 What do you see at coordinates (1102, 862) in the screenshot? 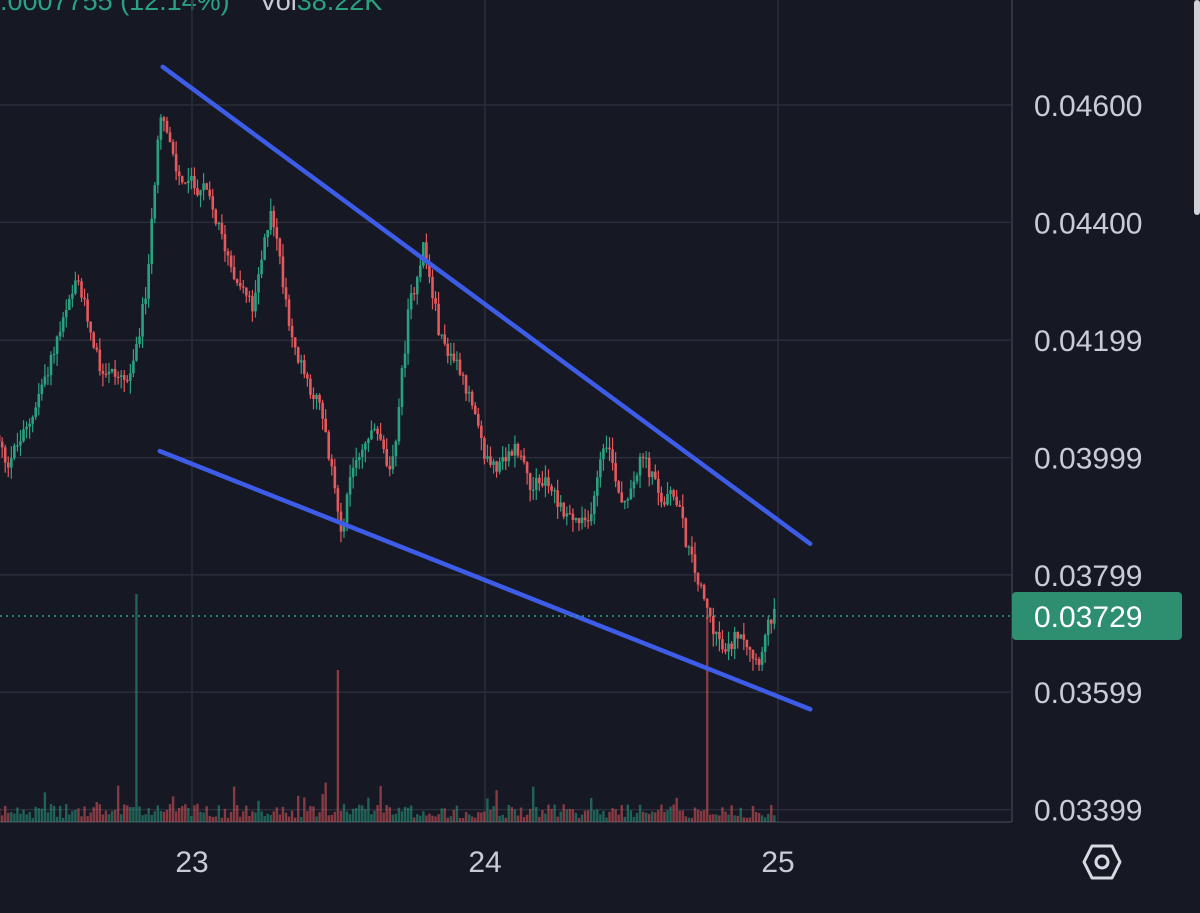
I see `settings-hexagon-icon` at bounding box center [1102, 862].